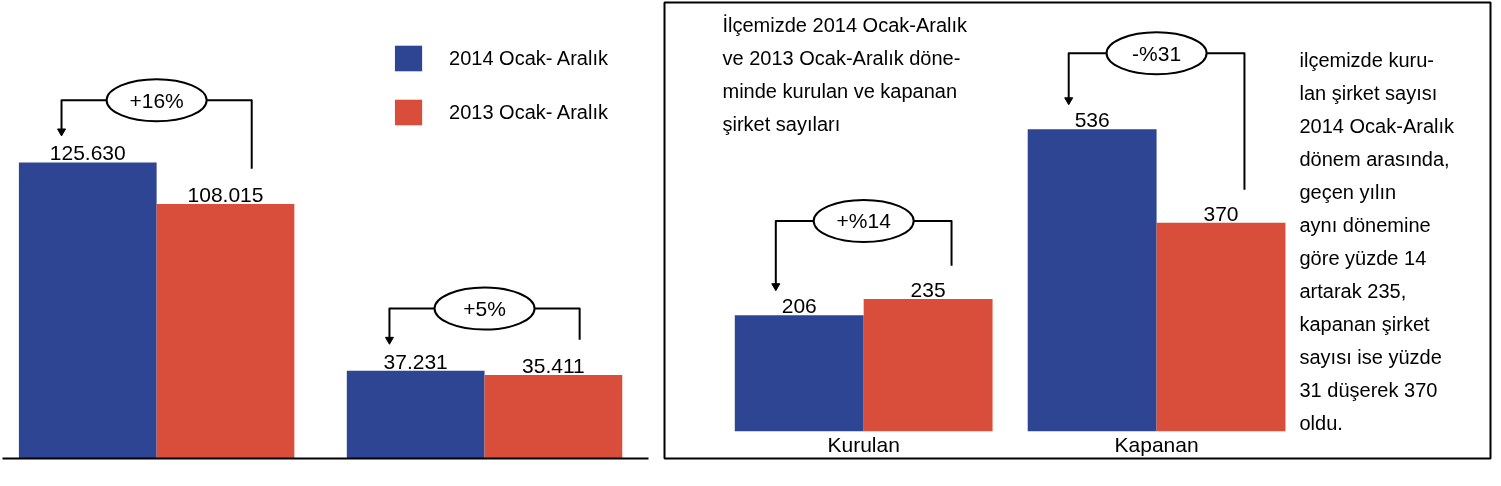 Image resolution: width=1501 pixels, height=486 pixels. What do you see at coordinates (1157, 53) in the screenshot?
I see `text: -%31` at bounding box center [1157, 53].